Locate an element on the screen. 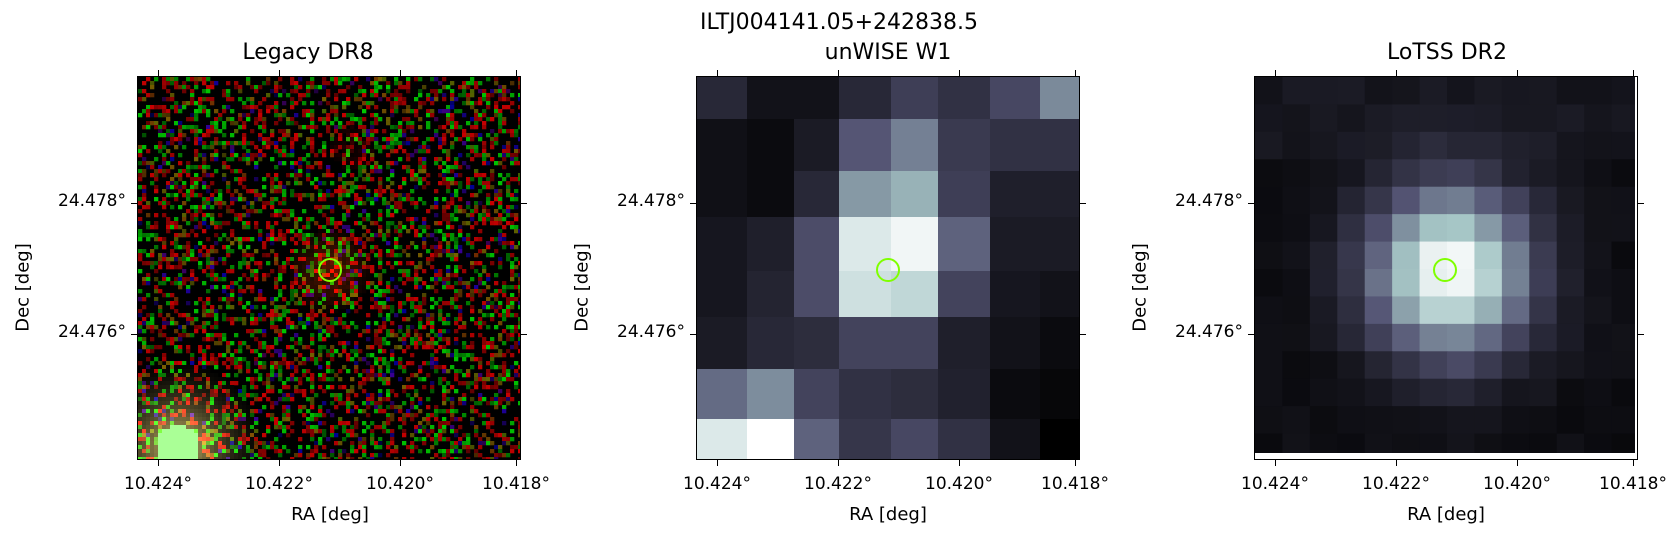 Image resolution: width=1678 pixels, height=539 pixels. figure-suptitle: ILTJ004141.05+242838.5 is located at coordinates (839, 22).